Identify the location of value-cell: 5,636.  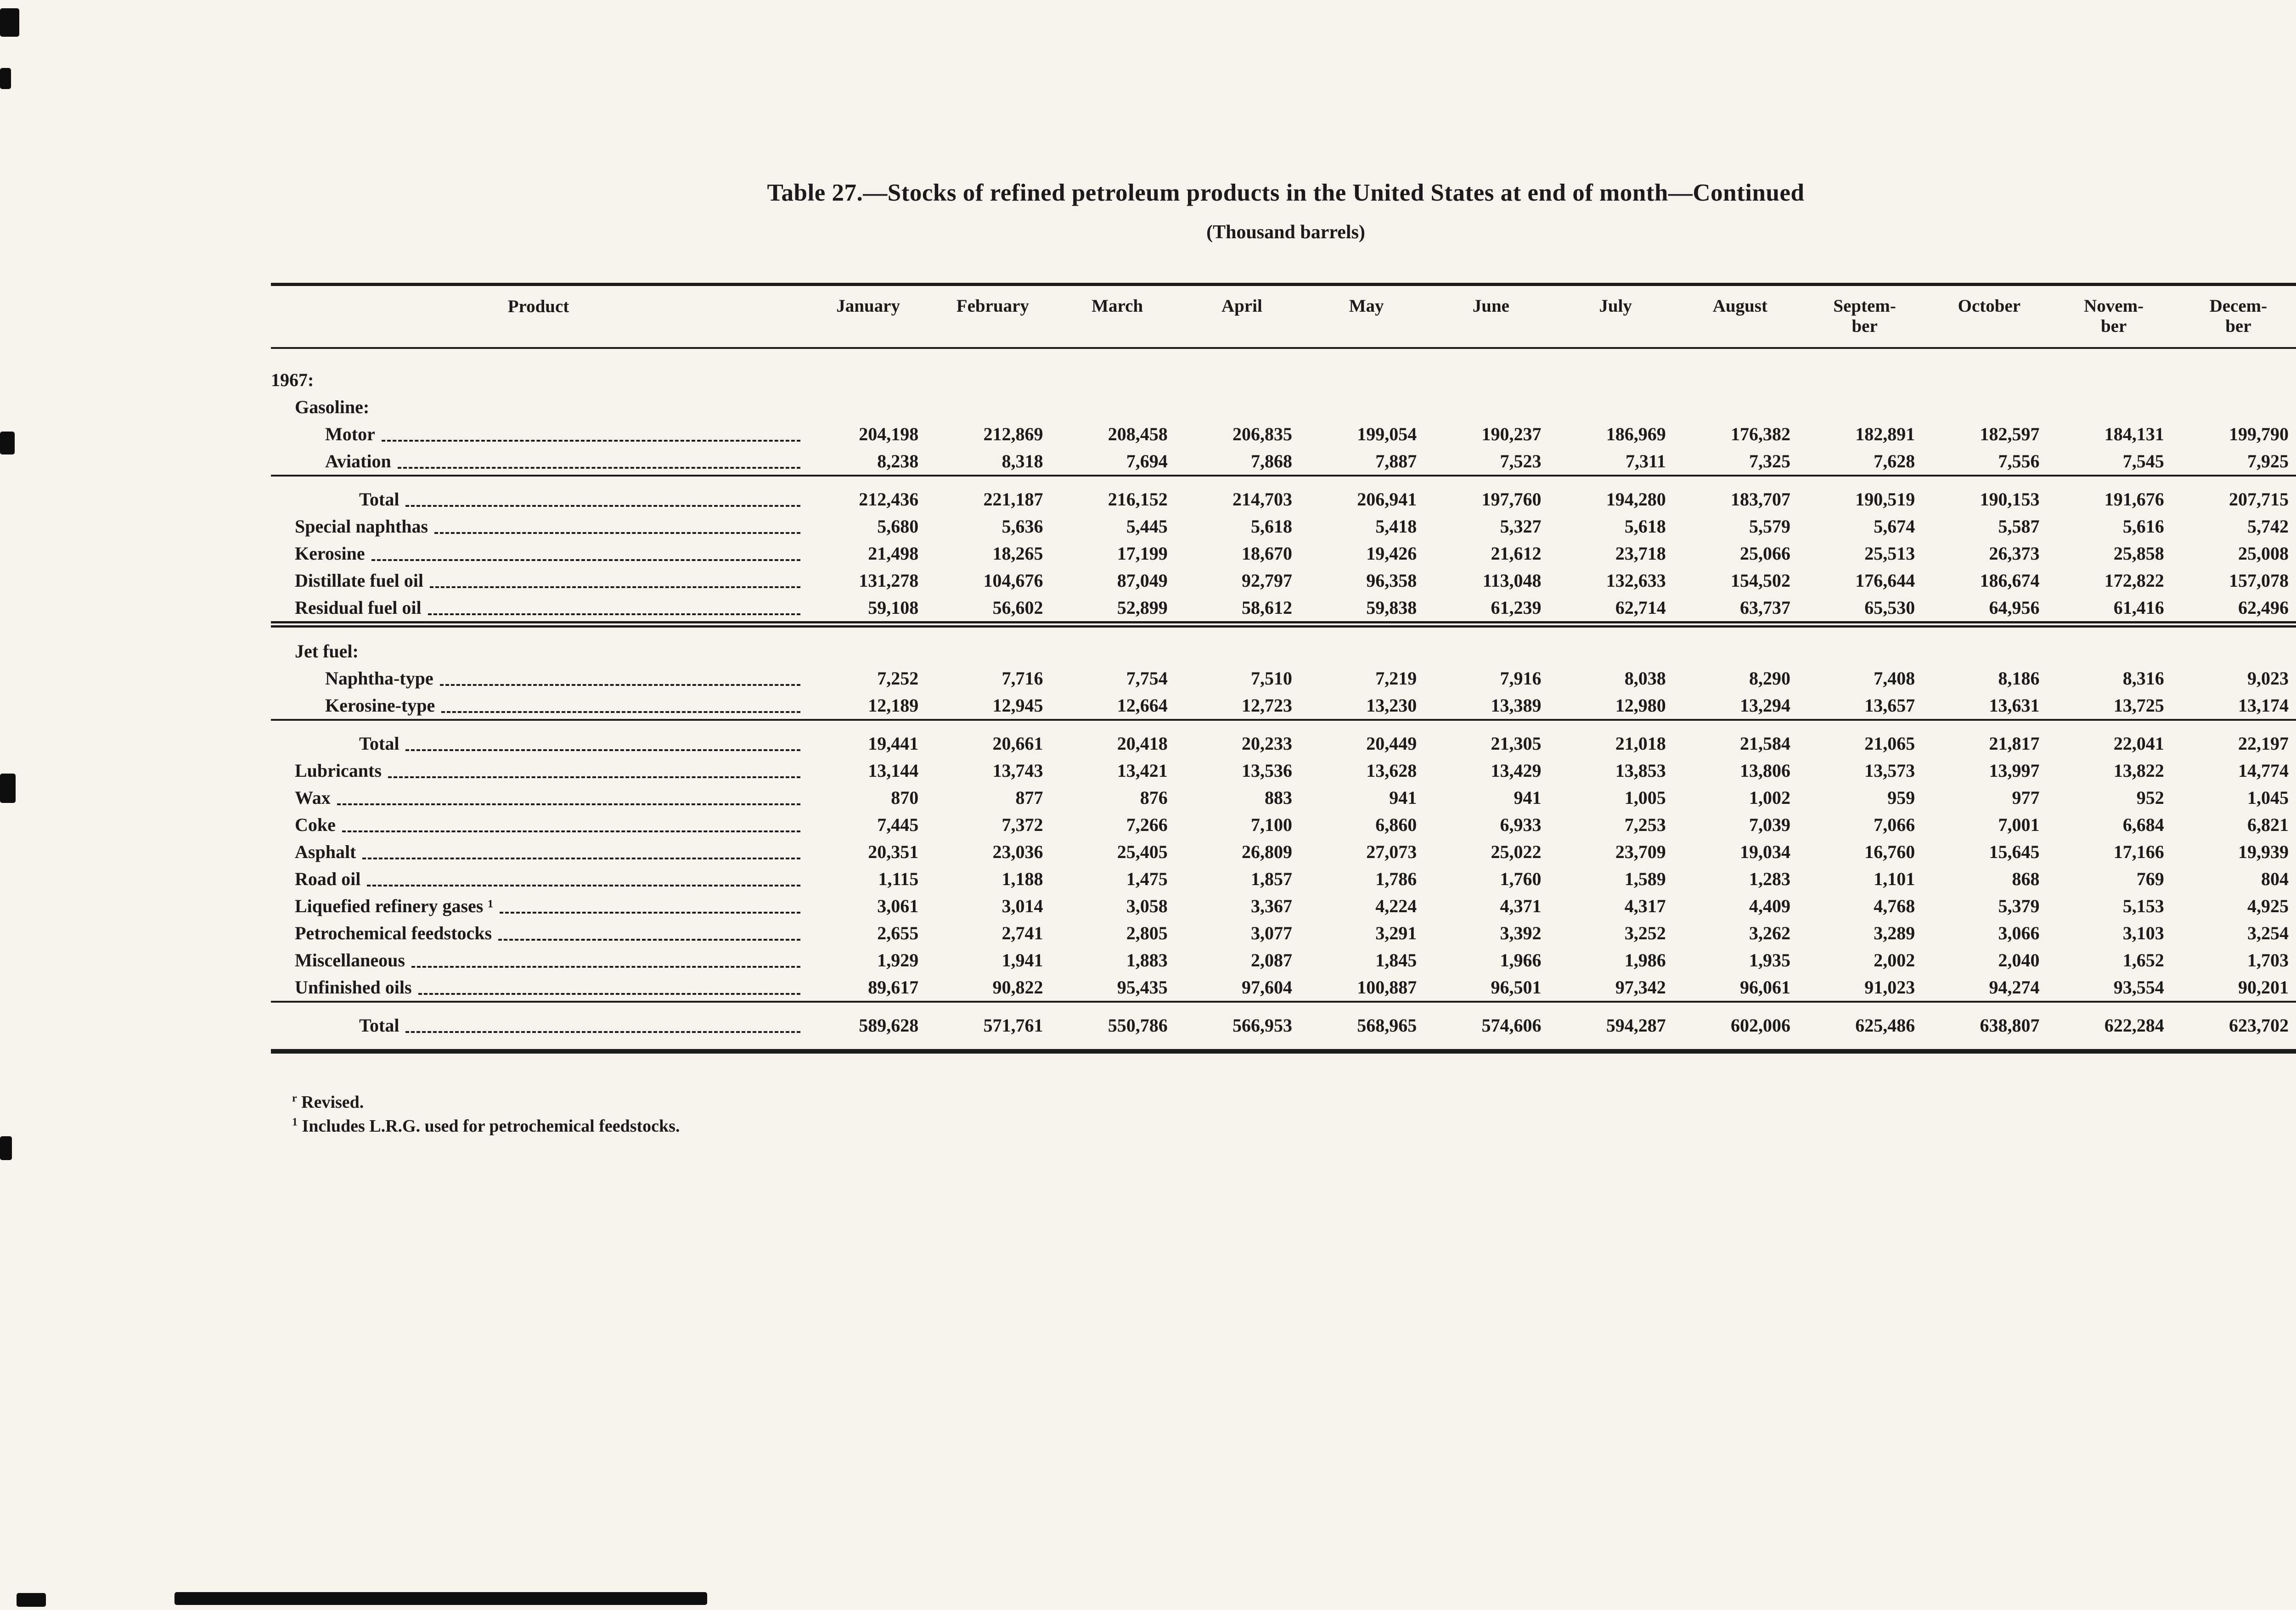
(1022, 526).